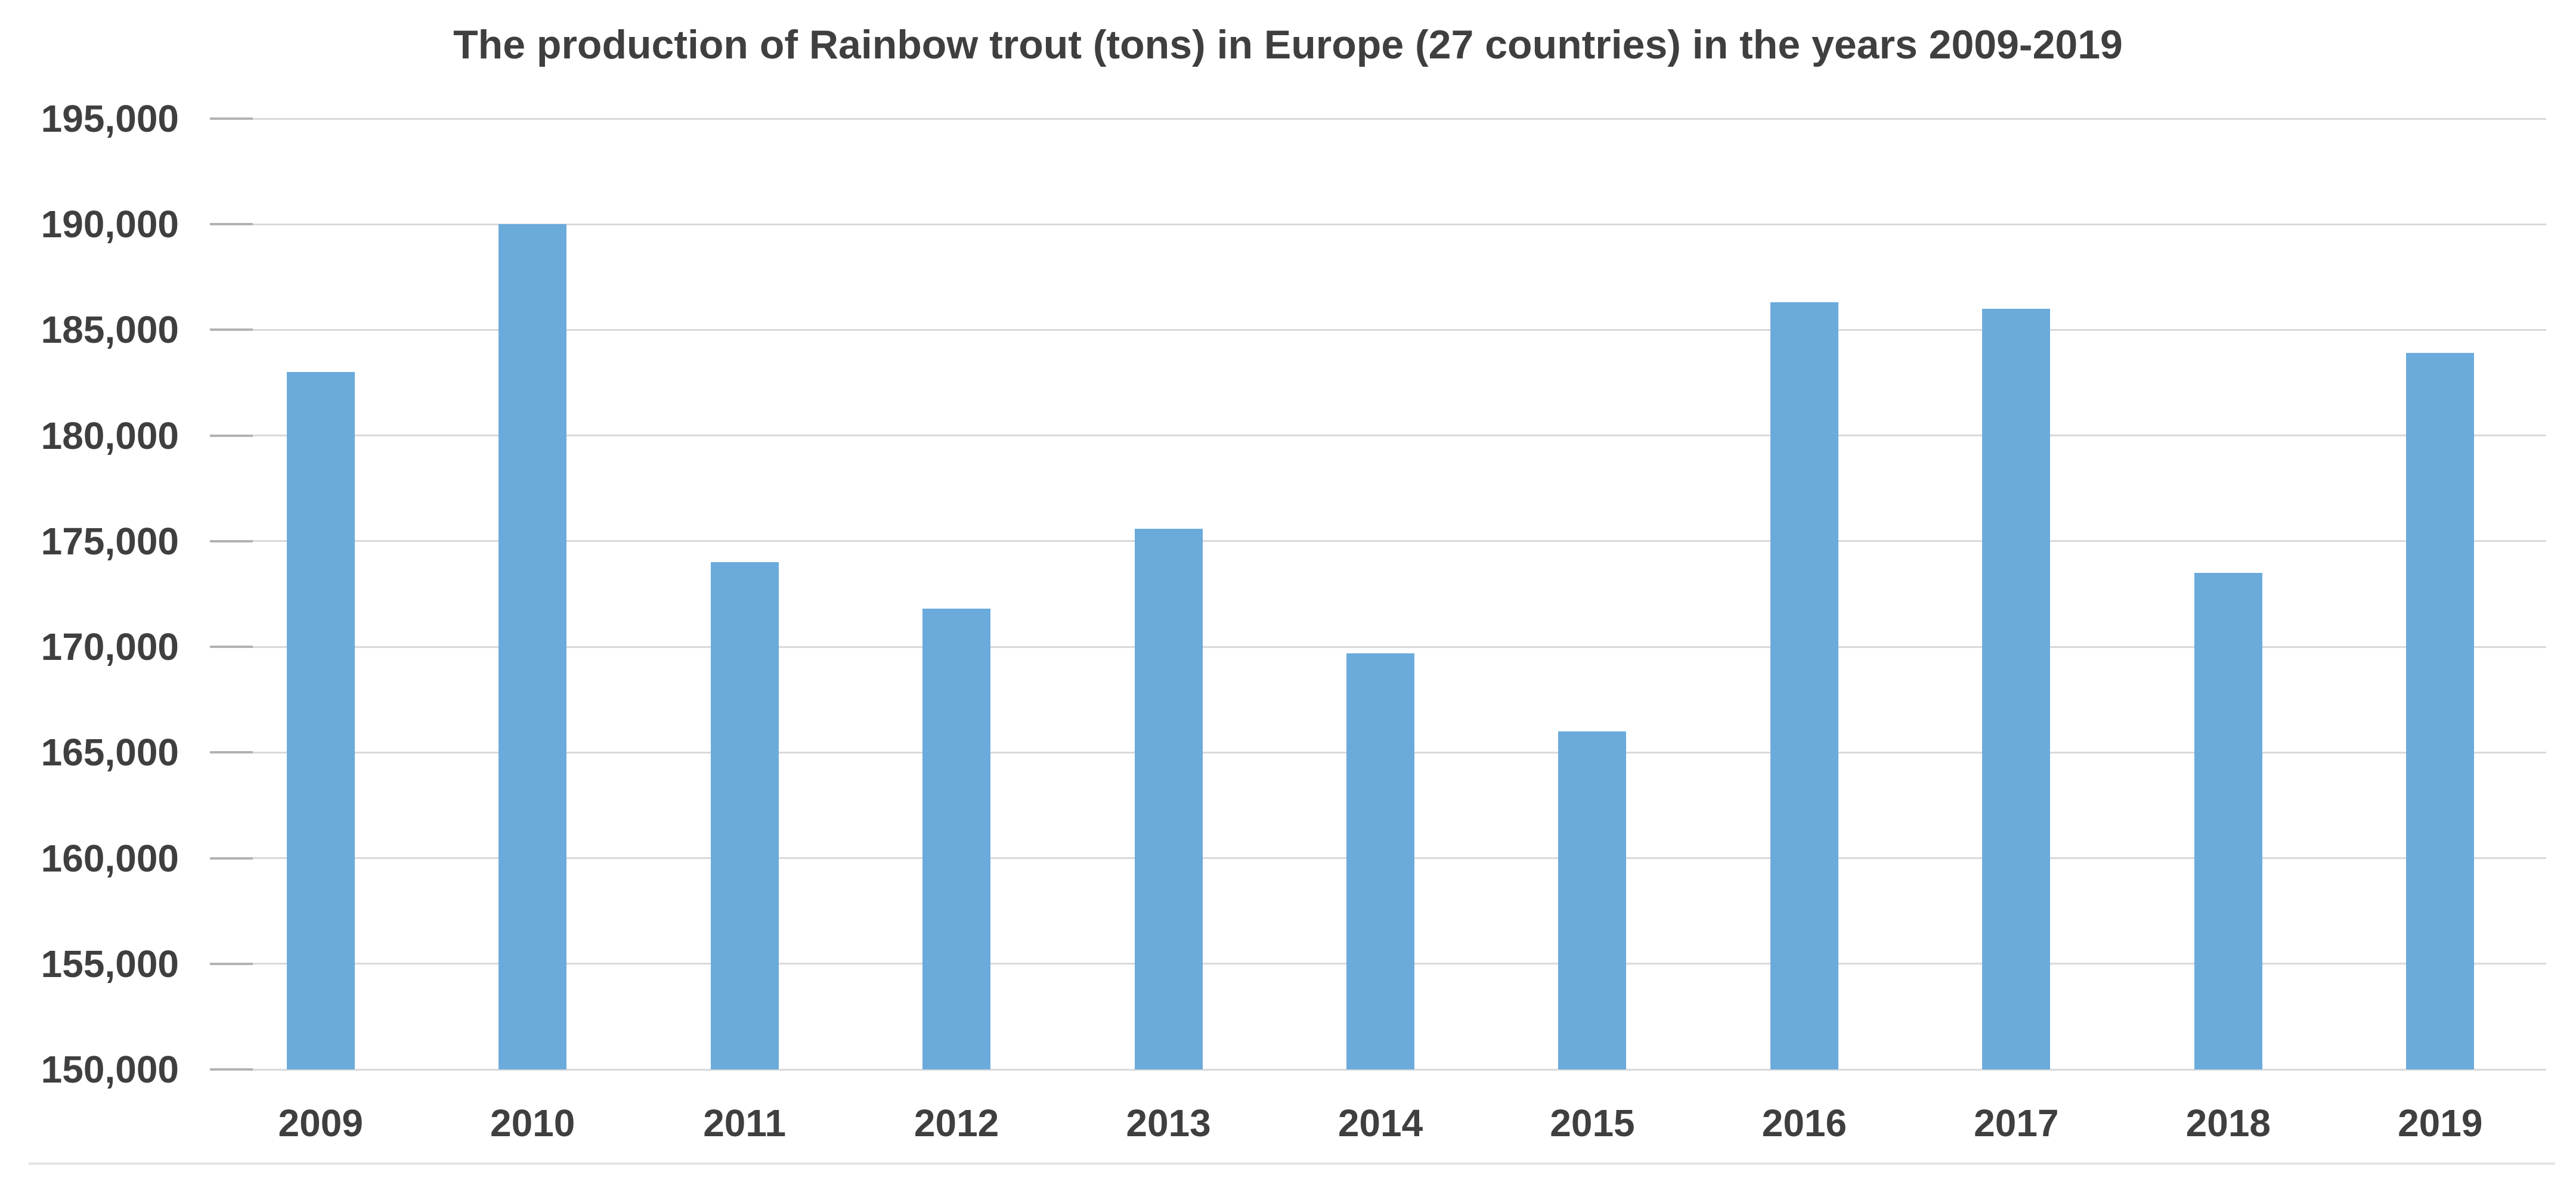 The height and width of the screenshot is (1197, 2576). Describe the element at coordinates (2017, 1123) in the screenshot. I see `x-tick-label: 2017` at that location.